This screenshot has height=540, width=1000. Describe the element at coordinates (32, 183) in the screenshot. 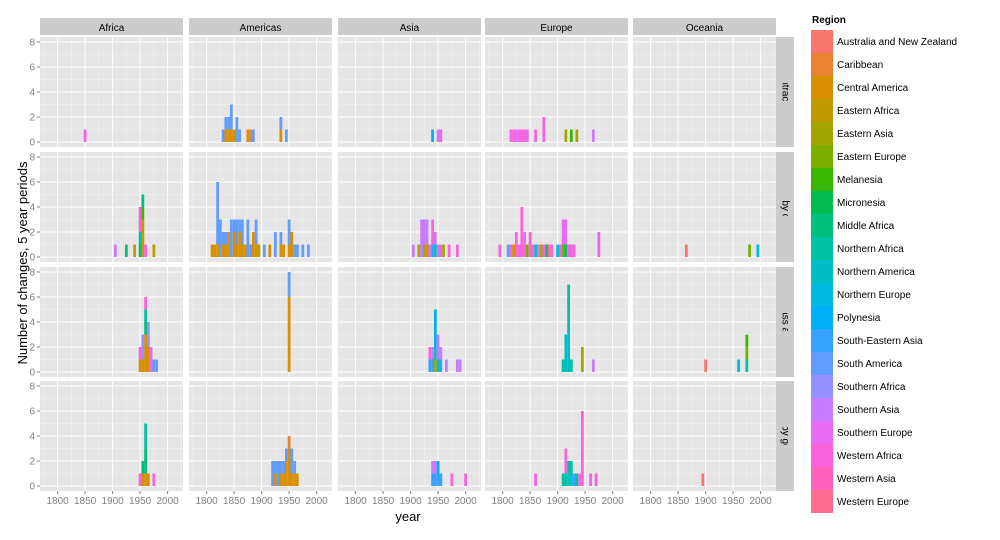

I see `y-tick-label: 6` at that location.